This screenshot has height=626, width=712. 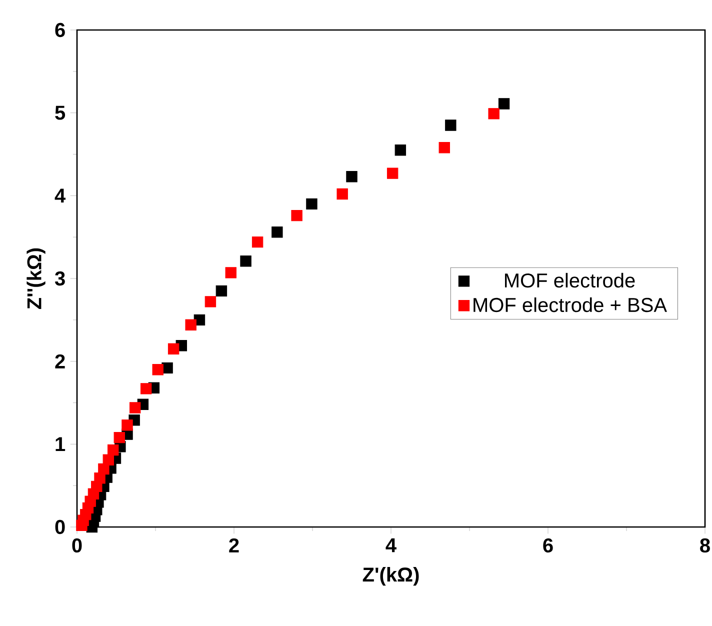 What do you see at coordinates (60, 361) in the screenshot?
I see `y-tick-label: 2` at bounding box center [60, 361].